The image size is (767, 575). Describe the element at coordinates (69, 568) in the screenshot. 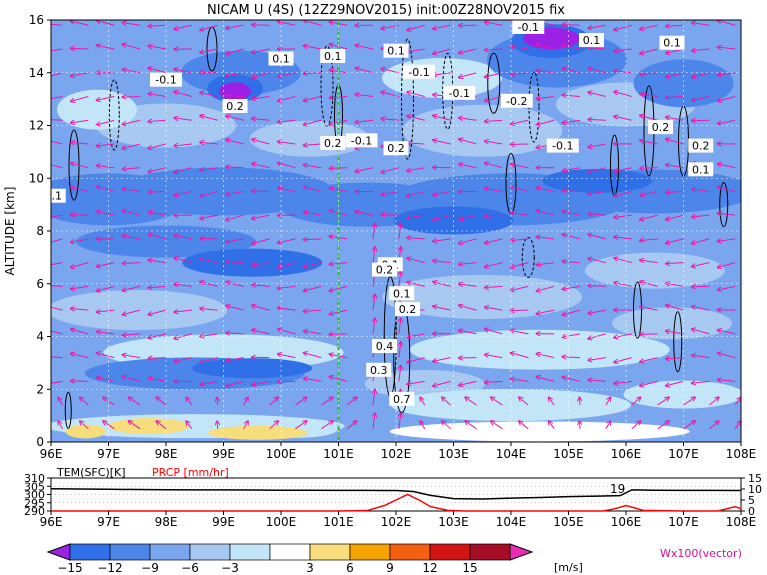

I see `colorbar-tick: −15` at that location.